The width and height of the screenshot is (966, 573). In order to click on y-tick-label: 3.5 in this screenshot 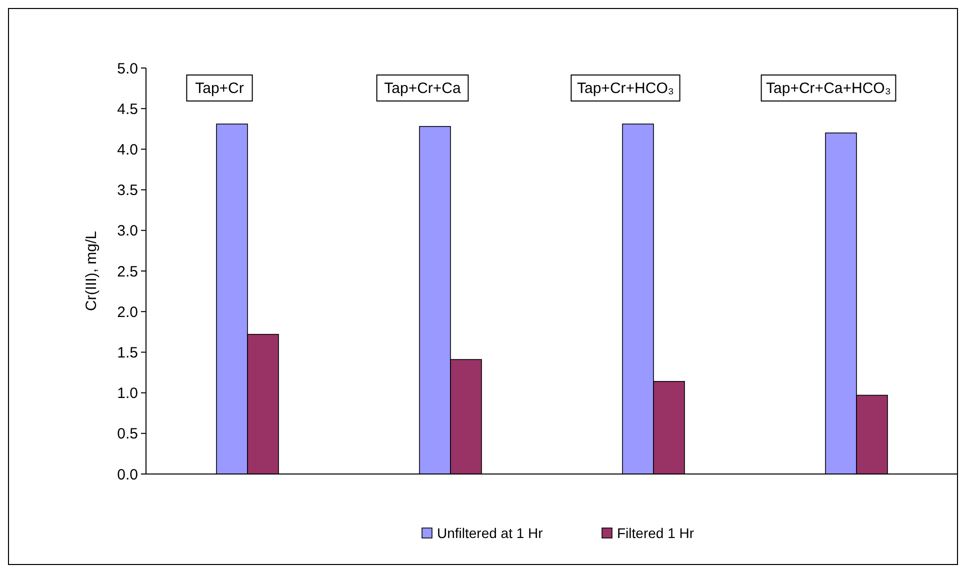, I will do `click(127, 191)`.